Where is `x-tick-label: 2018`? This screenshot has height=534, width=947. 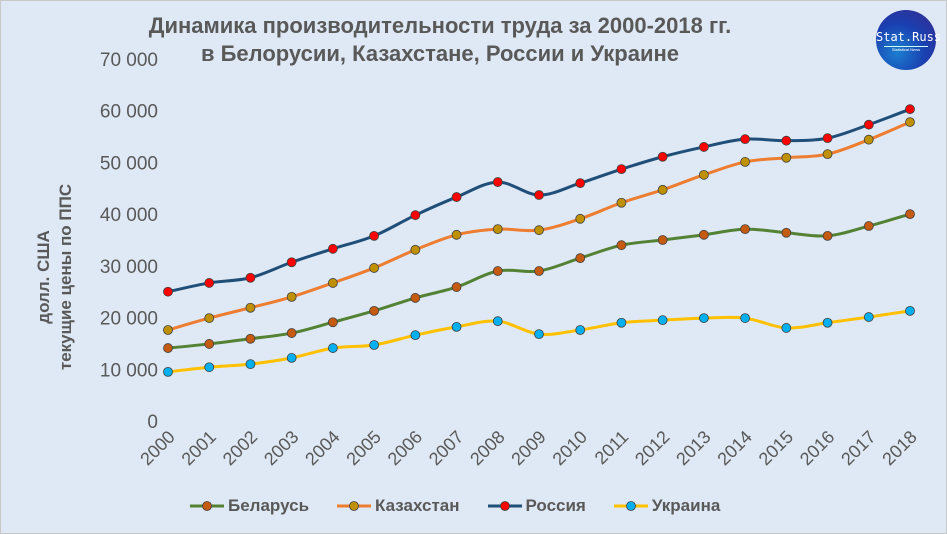
x-tick-label: 2018 is located at coordinates (899, 448).